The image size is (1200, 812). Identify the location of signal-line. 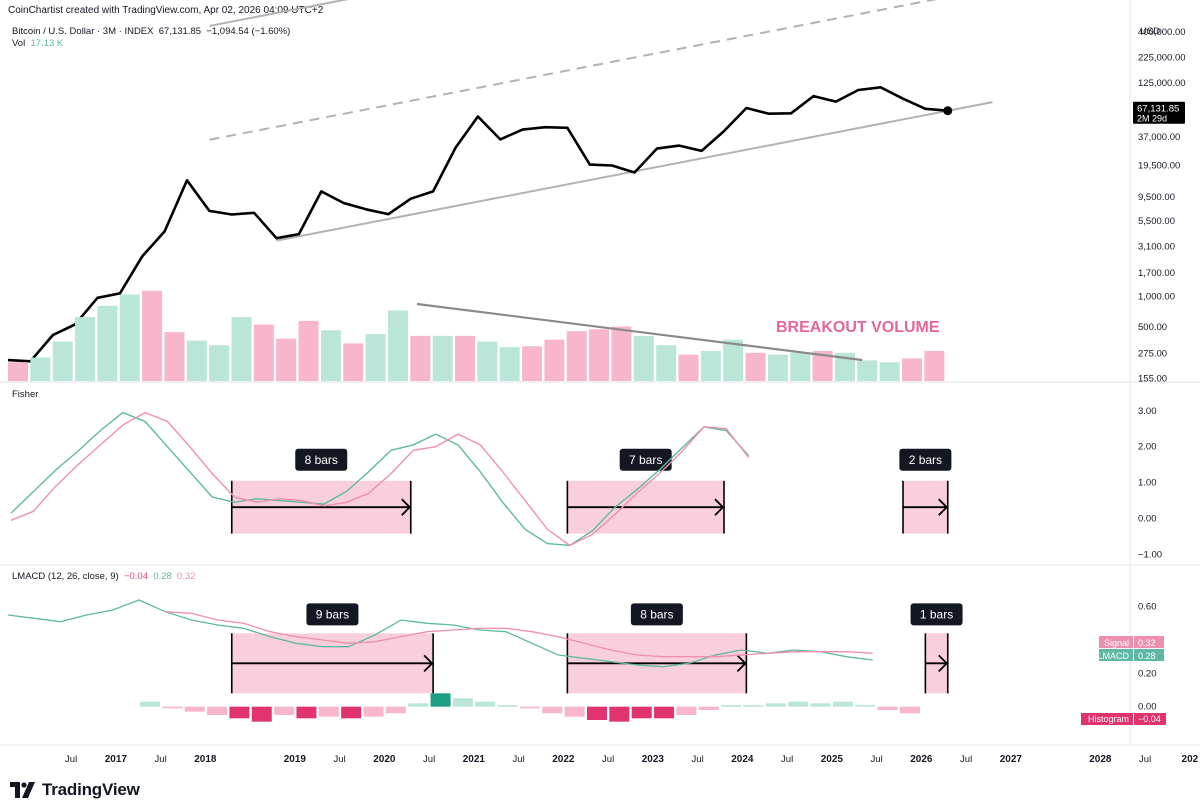
(519, 634).